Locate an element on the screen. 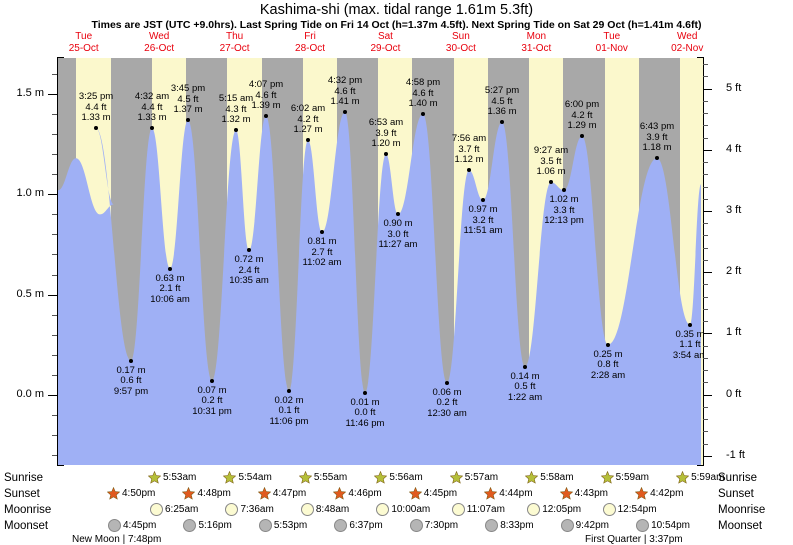 This screenshot has height=545, width=793. moonset-entry-time: 10:54pm is located at coordinates (670, 525).